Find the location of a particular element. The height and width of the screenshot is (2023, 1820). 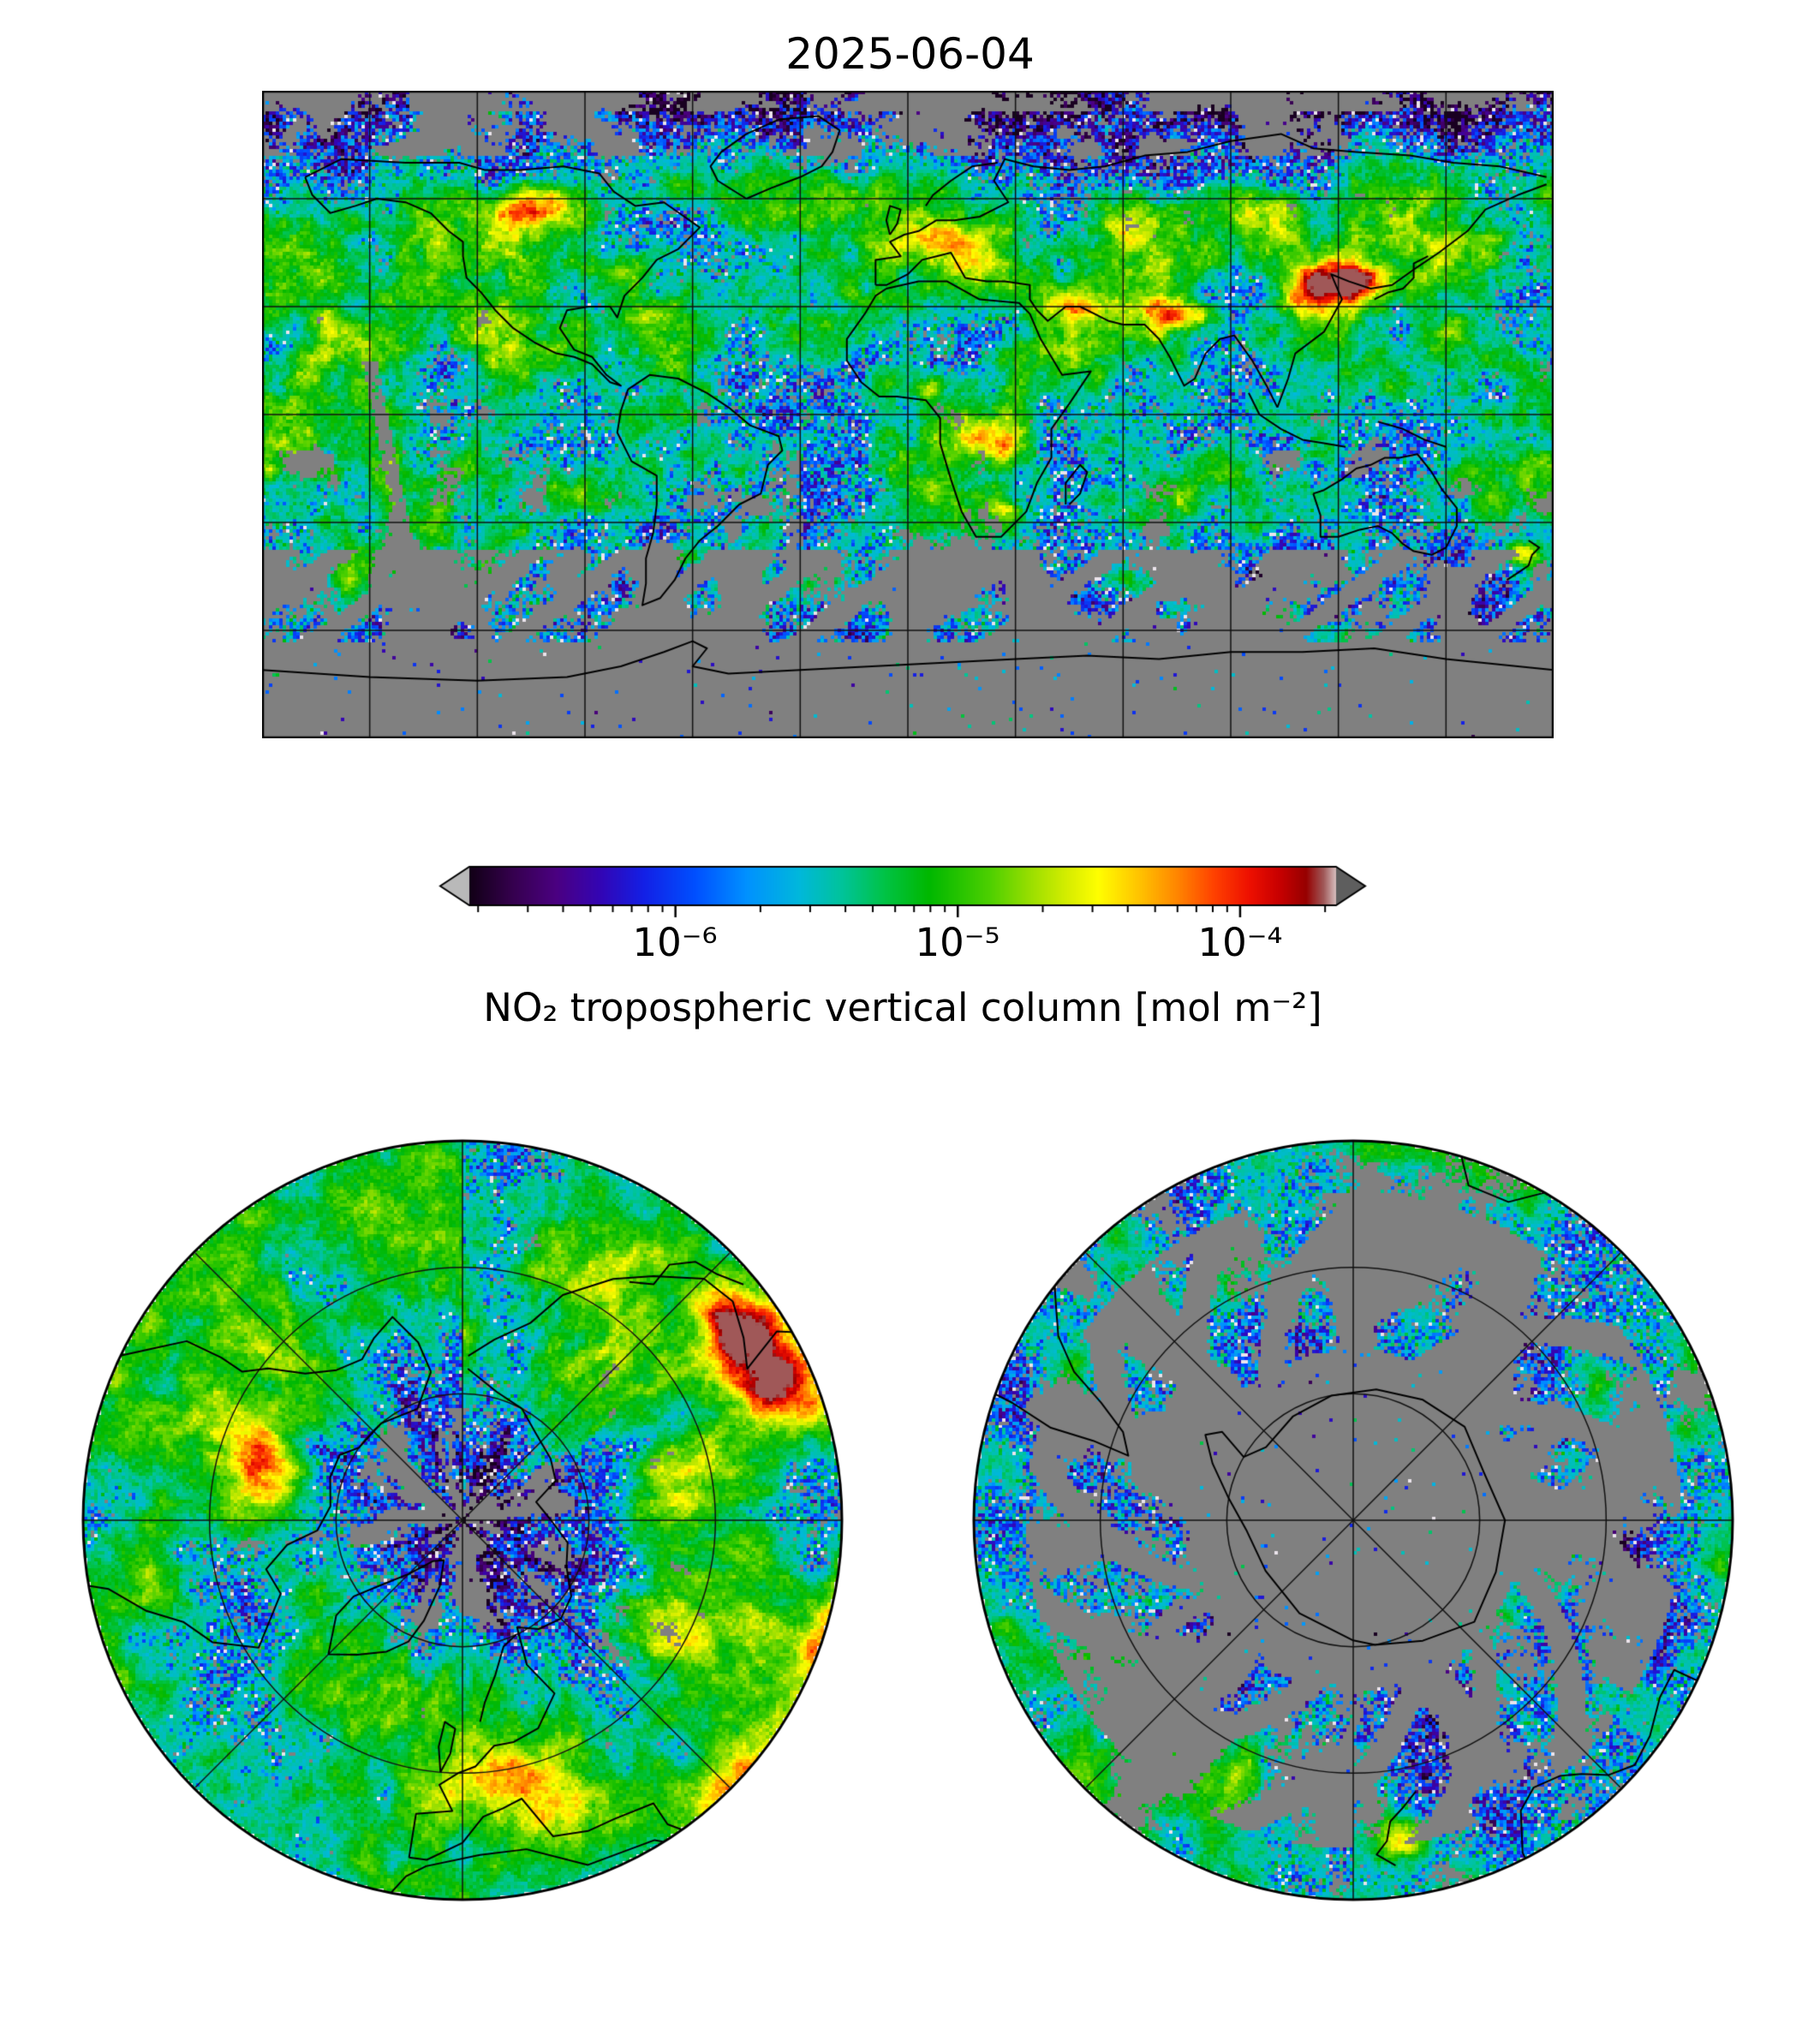

figure-title: 2025-06-04 is located at coordinates (910, 54).